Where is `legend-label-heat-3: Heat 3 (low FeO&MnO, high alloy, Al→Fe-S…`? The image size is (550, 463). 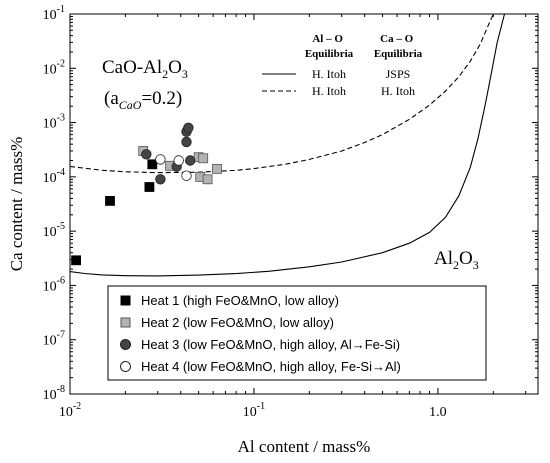
legend-label-heat-3: Heat 3 (low FeO&MnO, high alloy, Al→Fe-S… is located at coordinates (270, 344).